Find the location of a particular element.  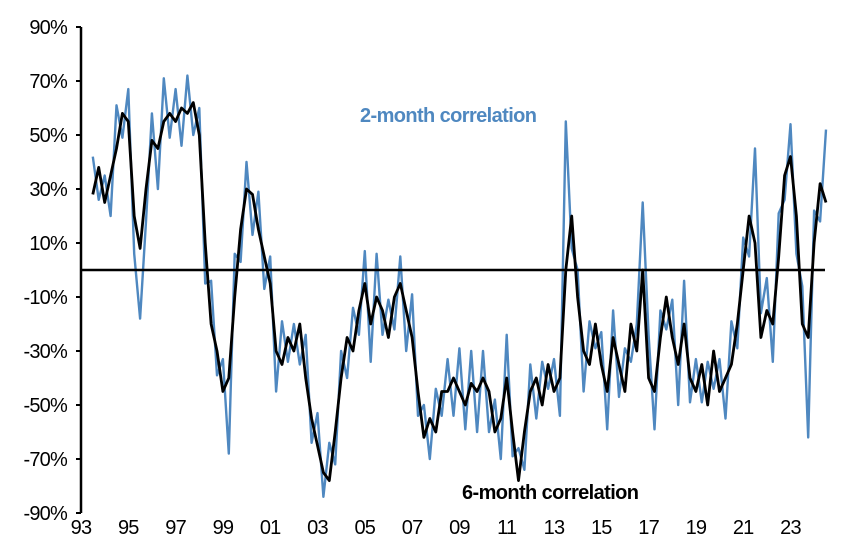

y-tick-label: -90% is located at coordinates (46, 514).